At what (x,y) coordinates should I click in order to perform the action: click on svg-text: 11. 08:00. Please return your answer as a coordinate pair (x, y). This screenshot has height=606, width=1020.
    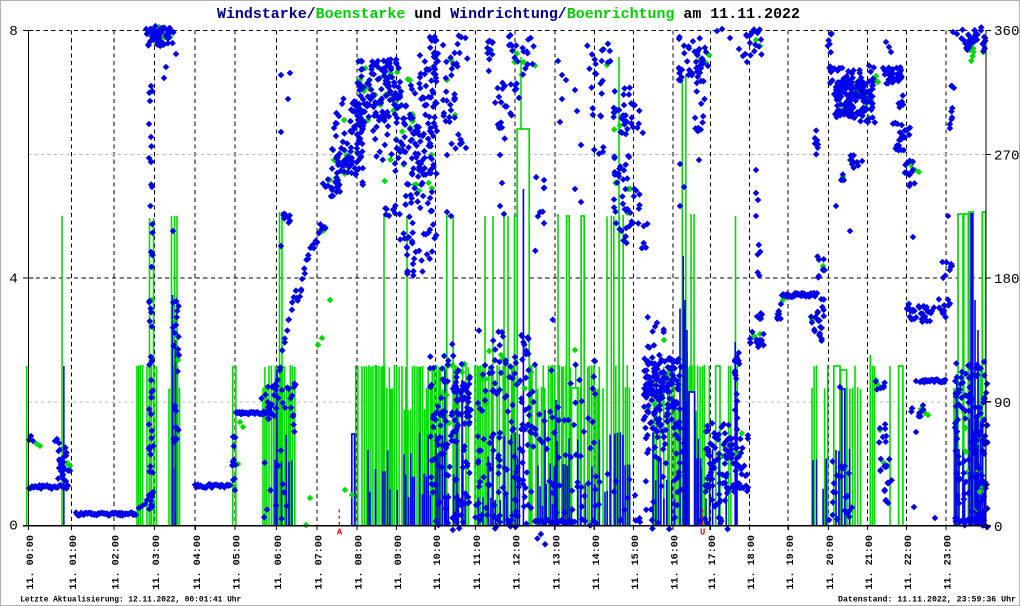
    Looking at the image, I should click on (360, 562).